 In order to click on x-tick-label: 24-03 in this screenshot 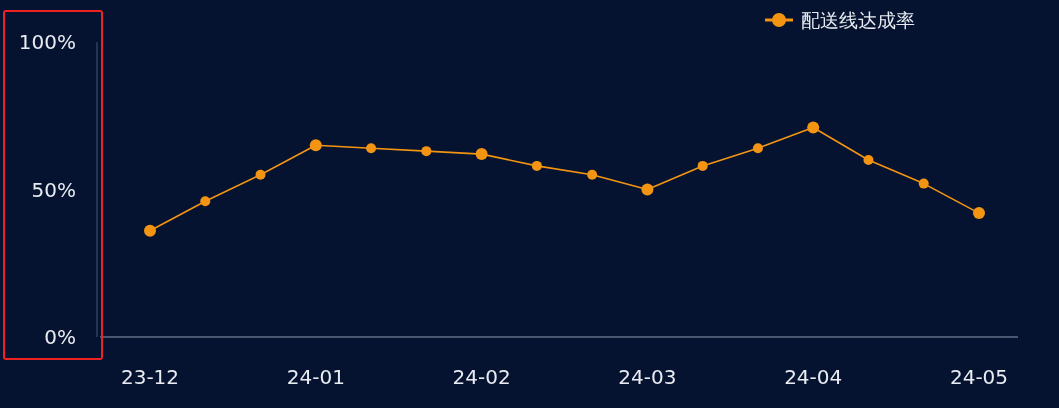, I will do `click(647, 377)`.